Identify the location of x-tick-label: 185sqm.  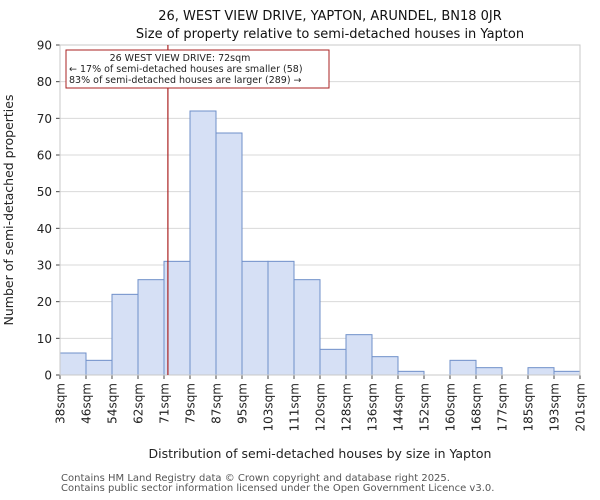
(529, 407).